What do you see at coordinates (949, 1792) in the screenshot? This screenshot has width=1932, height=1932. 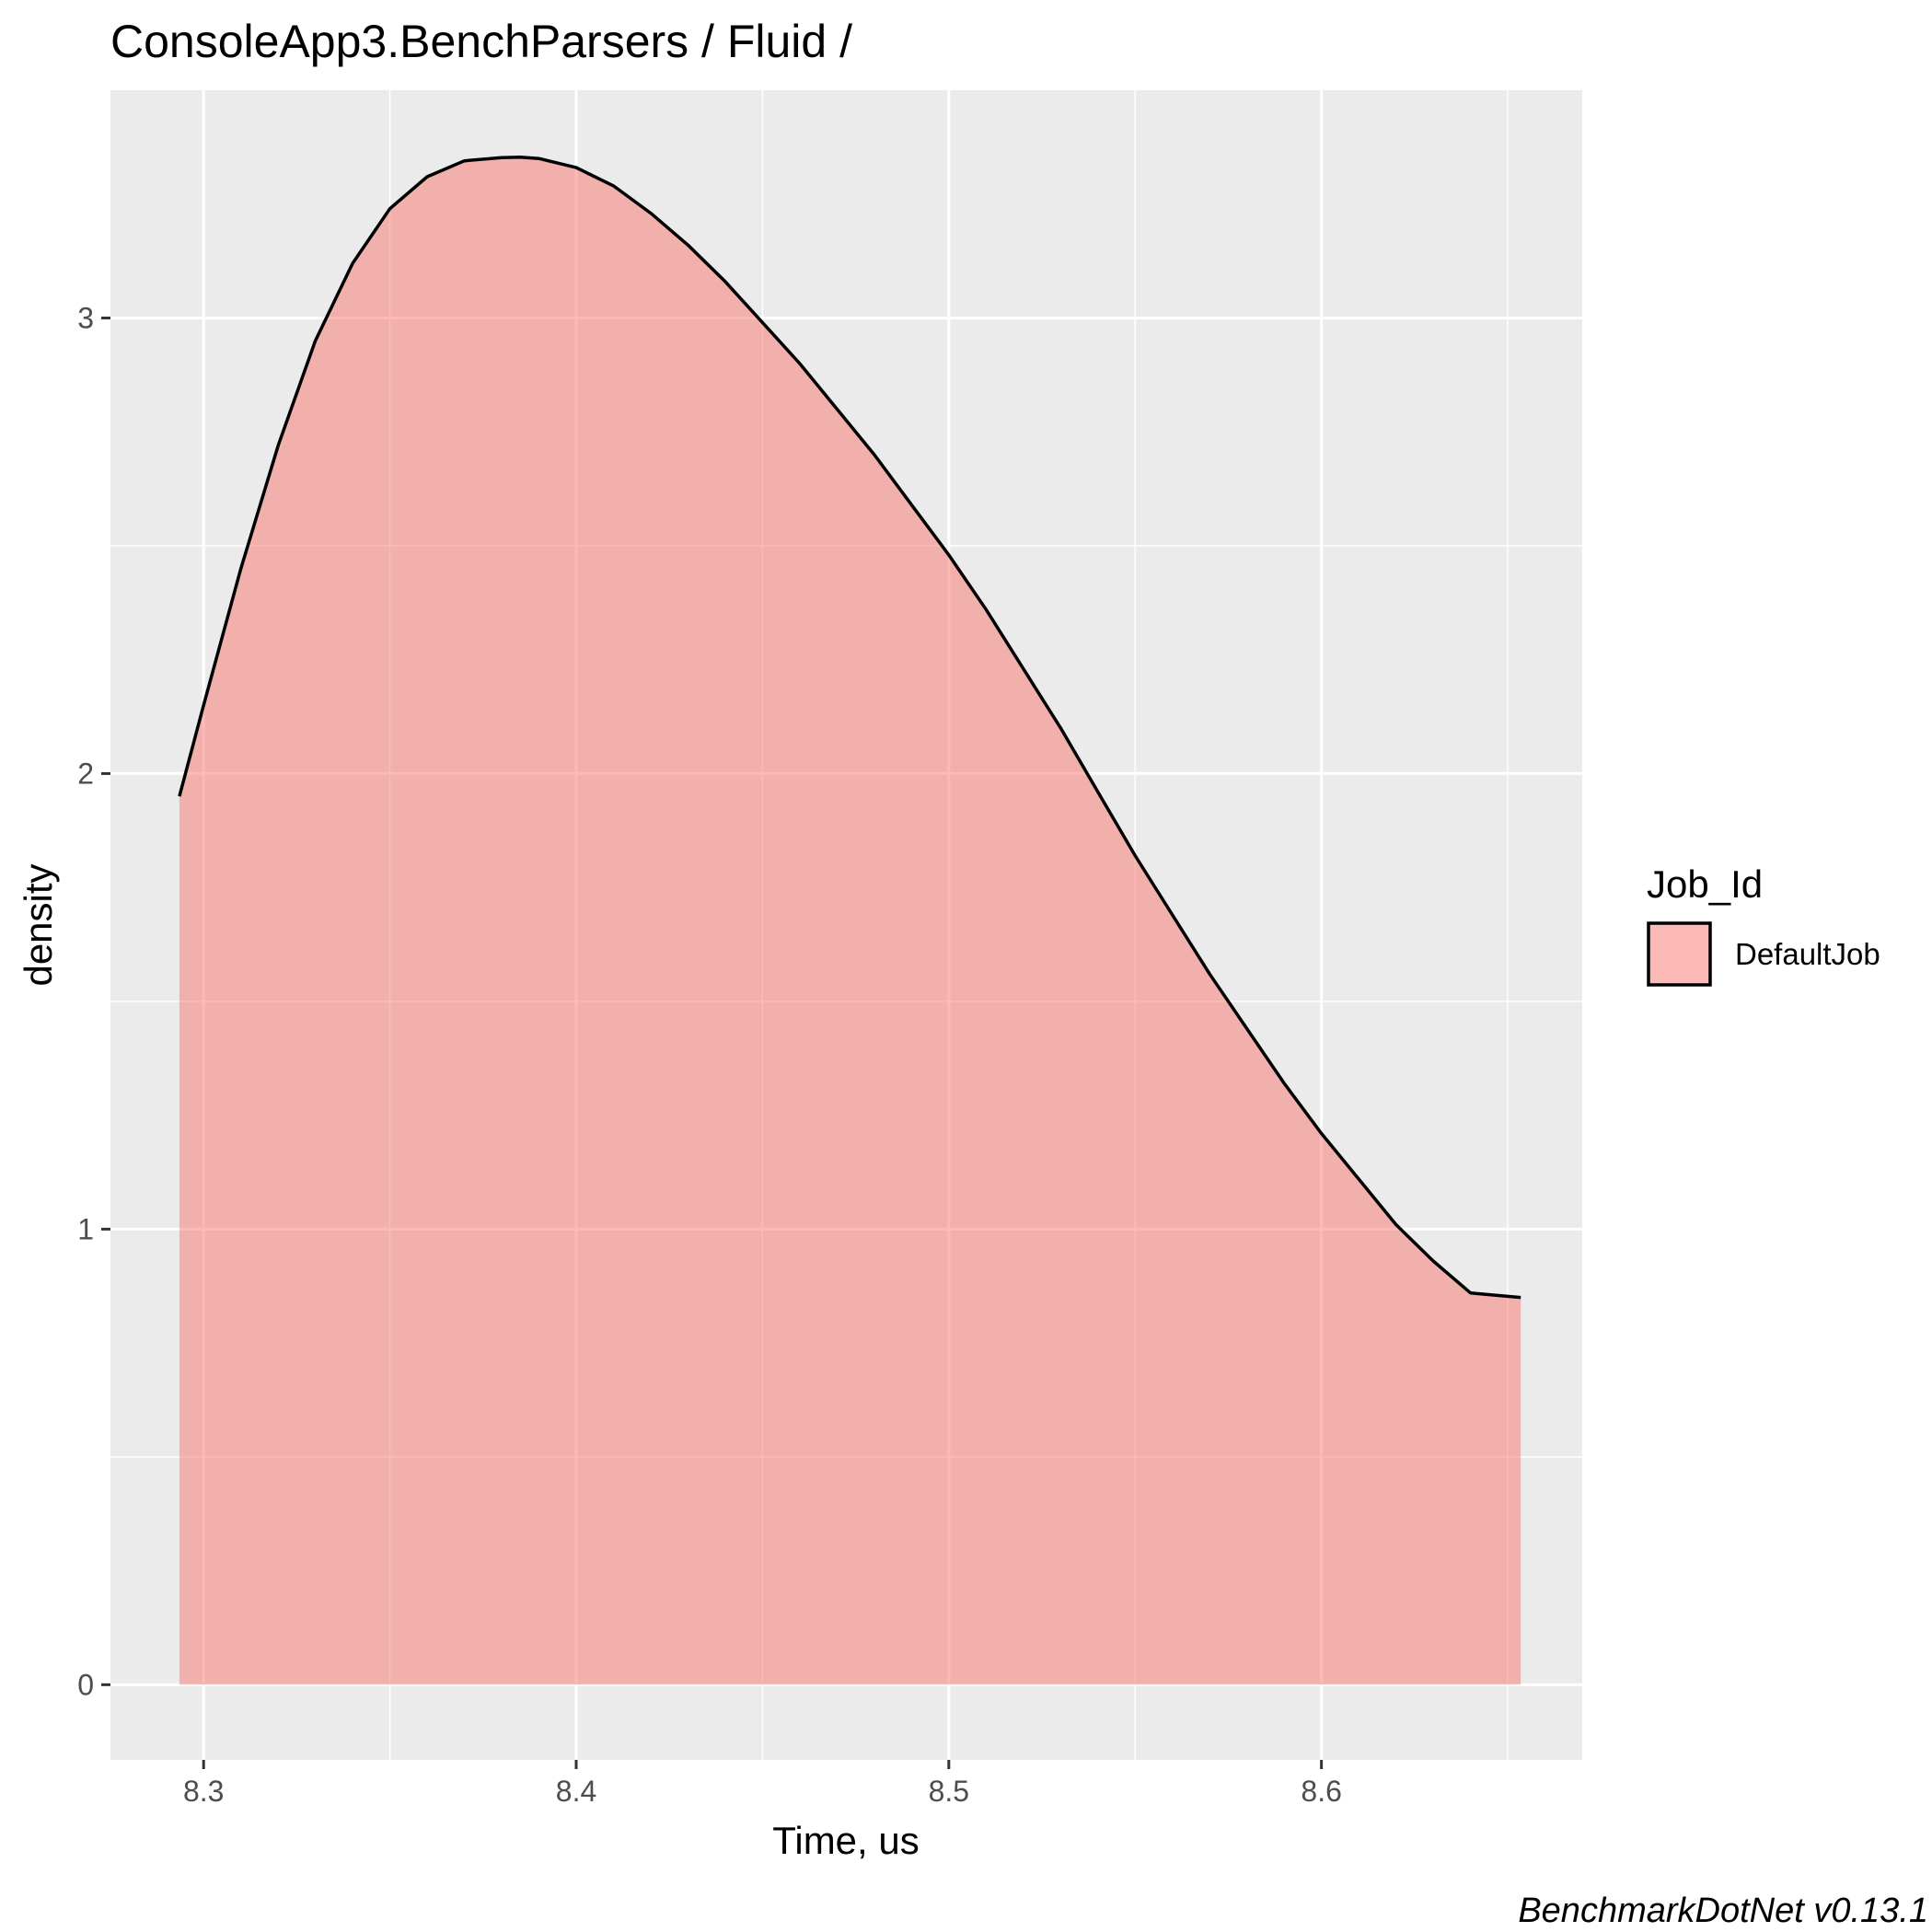 I see `x-tick-label-2: 8.5` at bounding box center [949, 1792].